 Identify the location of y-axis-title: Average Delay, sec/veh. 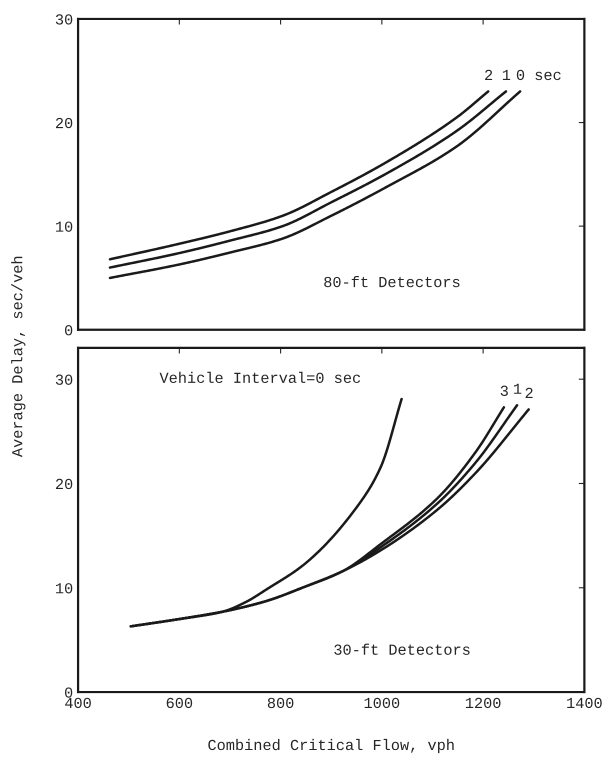
(18, 357).